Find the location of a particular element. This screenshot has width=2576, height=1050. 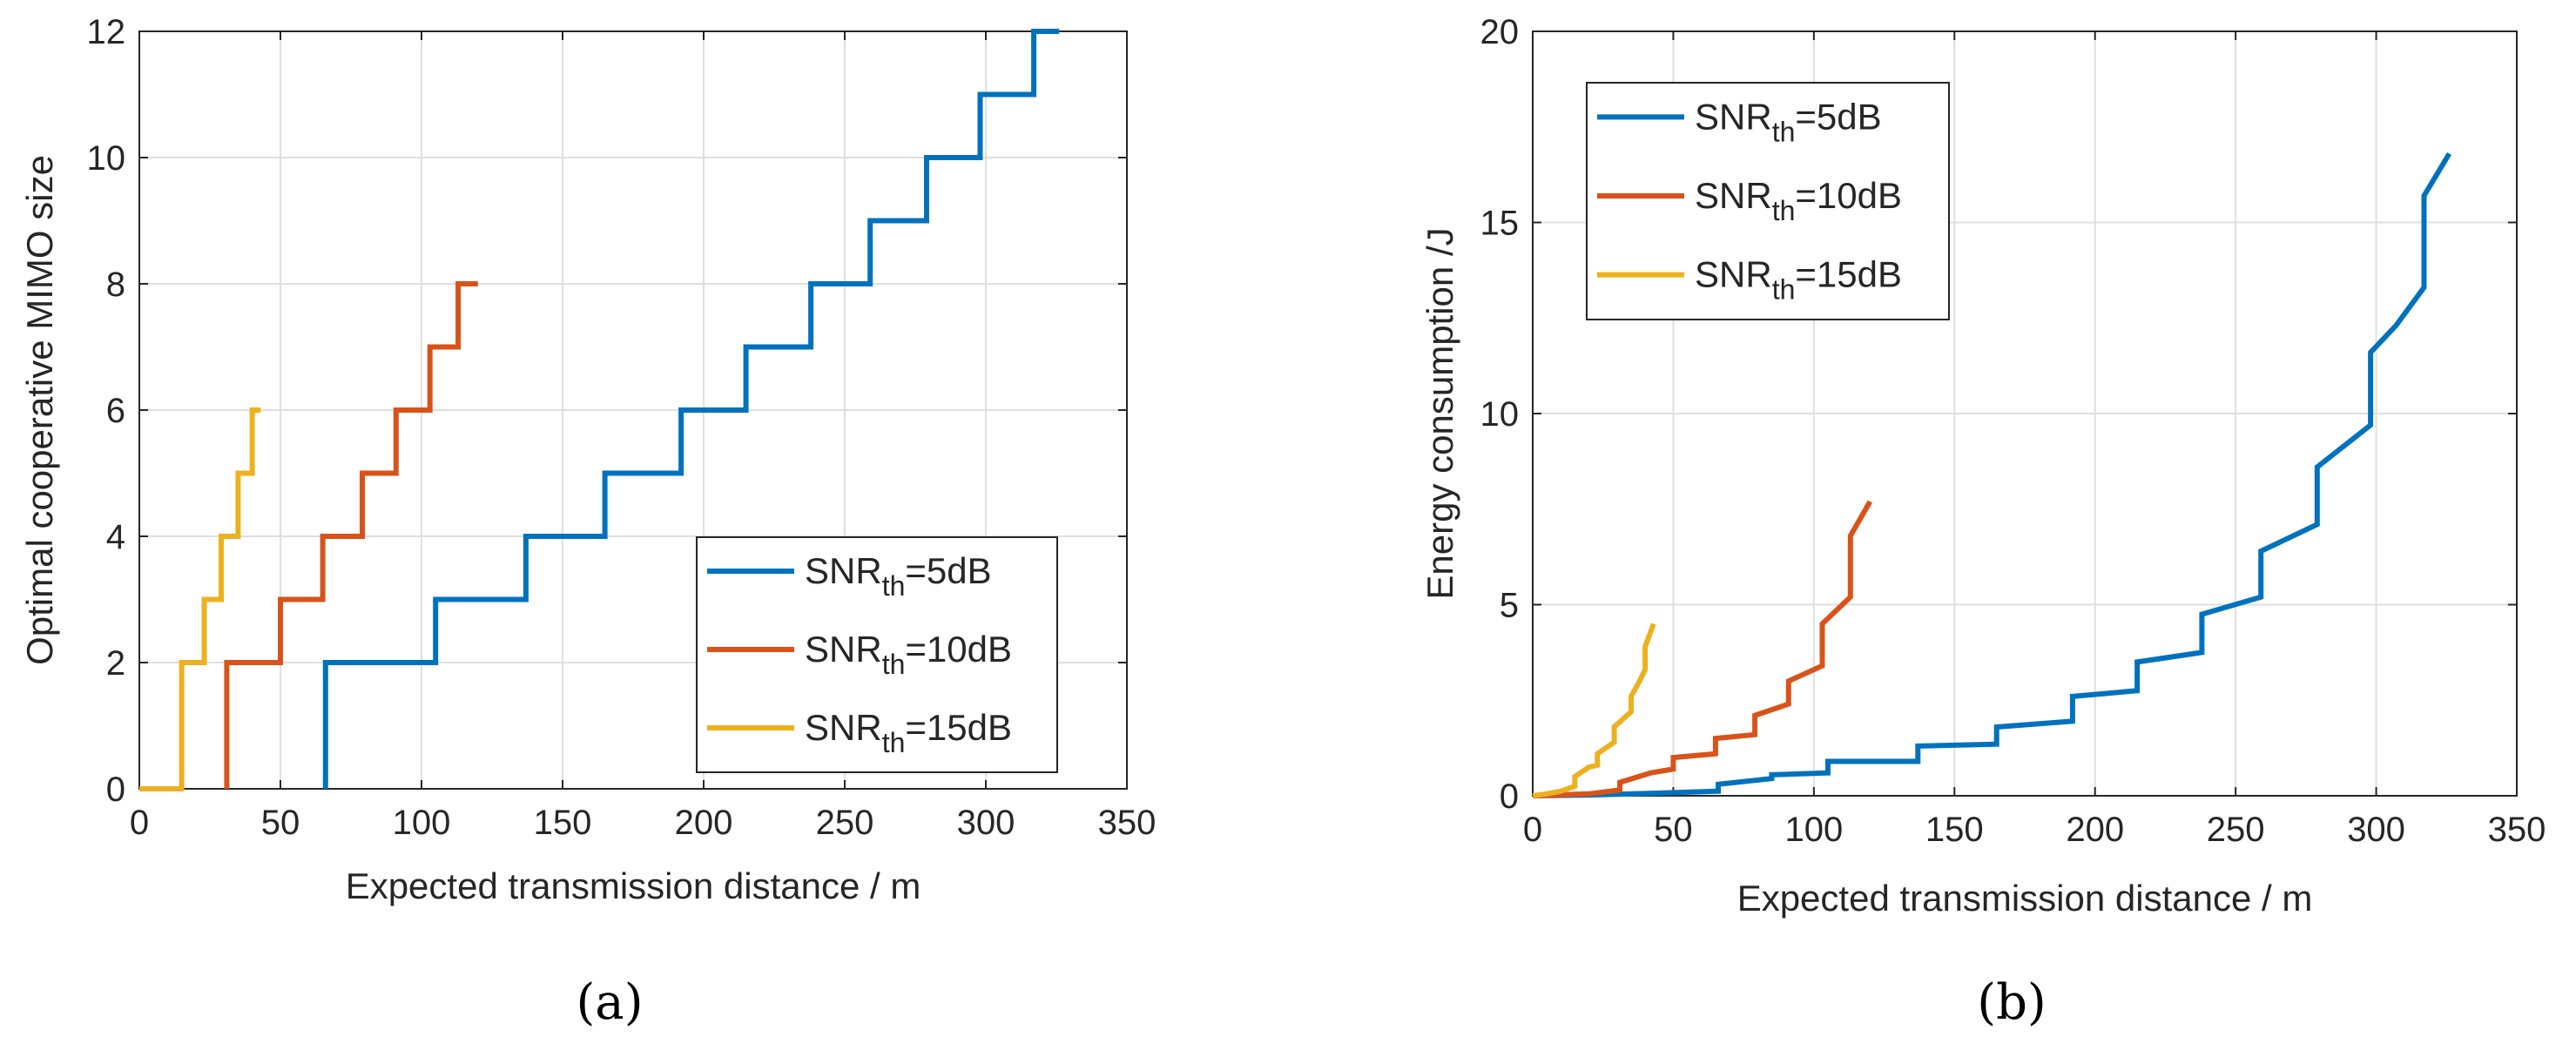

y-tick-label: 4 is located at coordinates (115, 537).